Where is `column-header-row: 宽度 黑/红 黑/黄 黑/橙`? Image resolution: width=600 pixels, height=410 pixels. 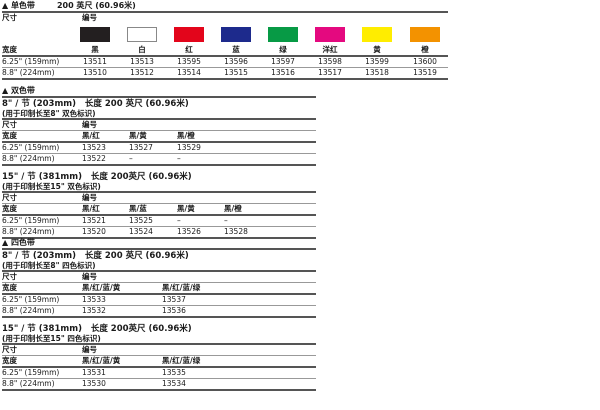 column-header-row: 宽度 黑/红 黑/黄 黑/橙 is located at coordinates (159, 137).